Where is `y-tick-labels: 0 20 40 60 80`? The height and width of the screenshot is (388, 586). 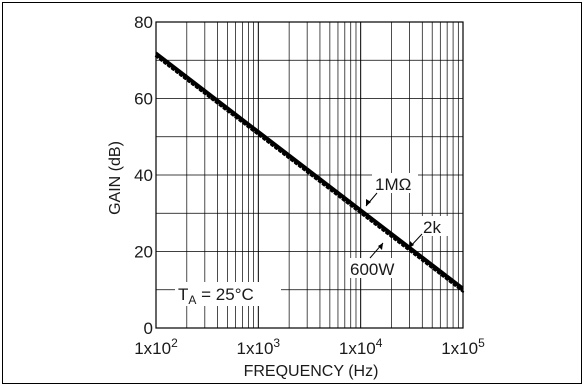 y-tick-labels: 0 20 40 60 80 is located at coordinates (143, 175).